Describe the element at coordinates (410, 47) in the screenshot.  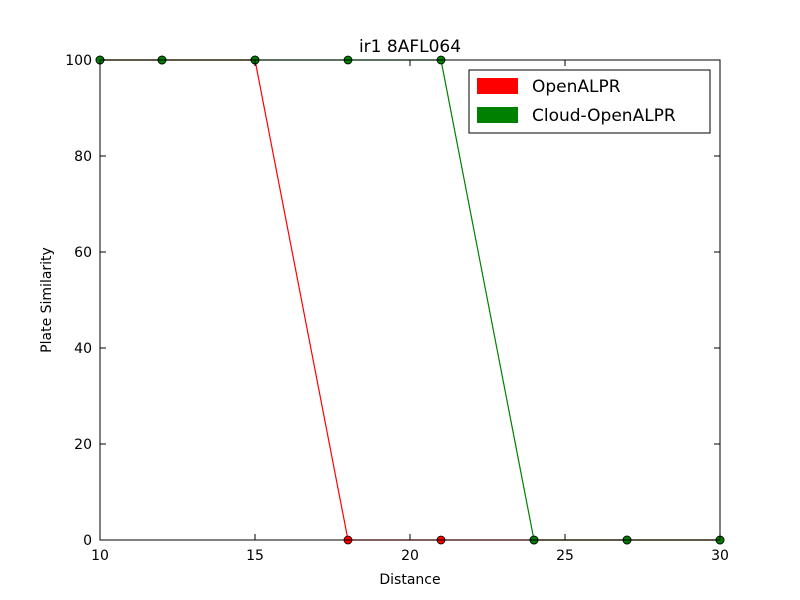
I see `chart-title: ir1 8AFL064` at that location.